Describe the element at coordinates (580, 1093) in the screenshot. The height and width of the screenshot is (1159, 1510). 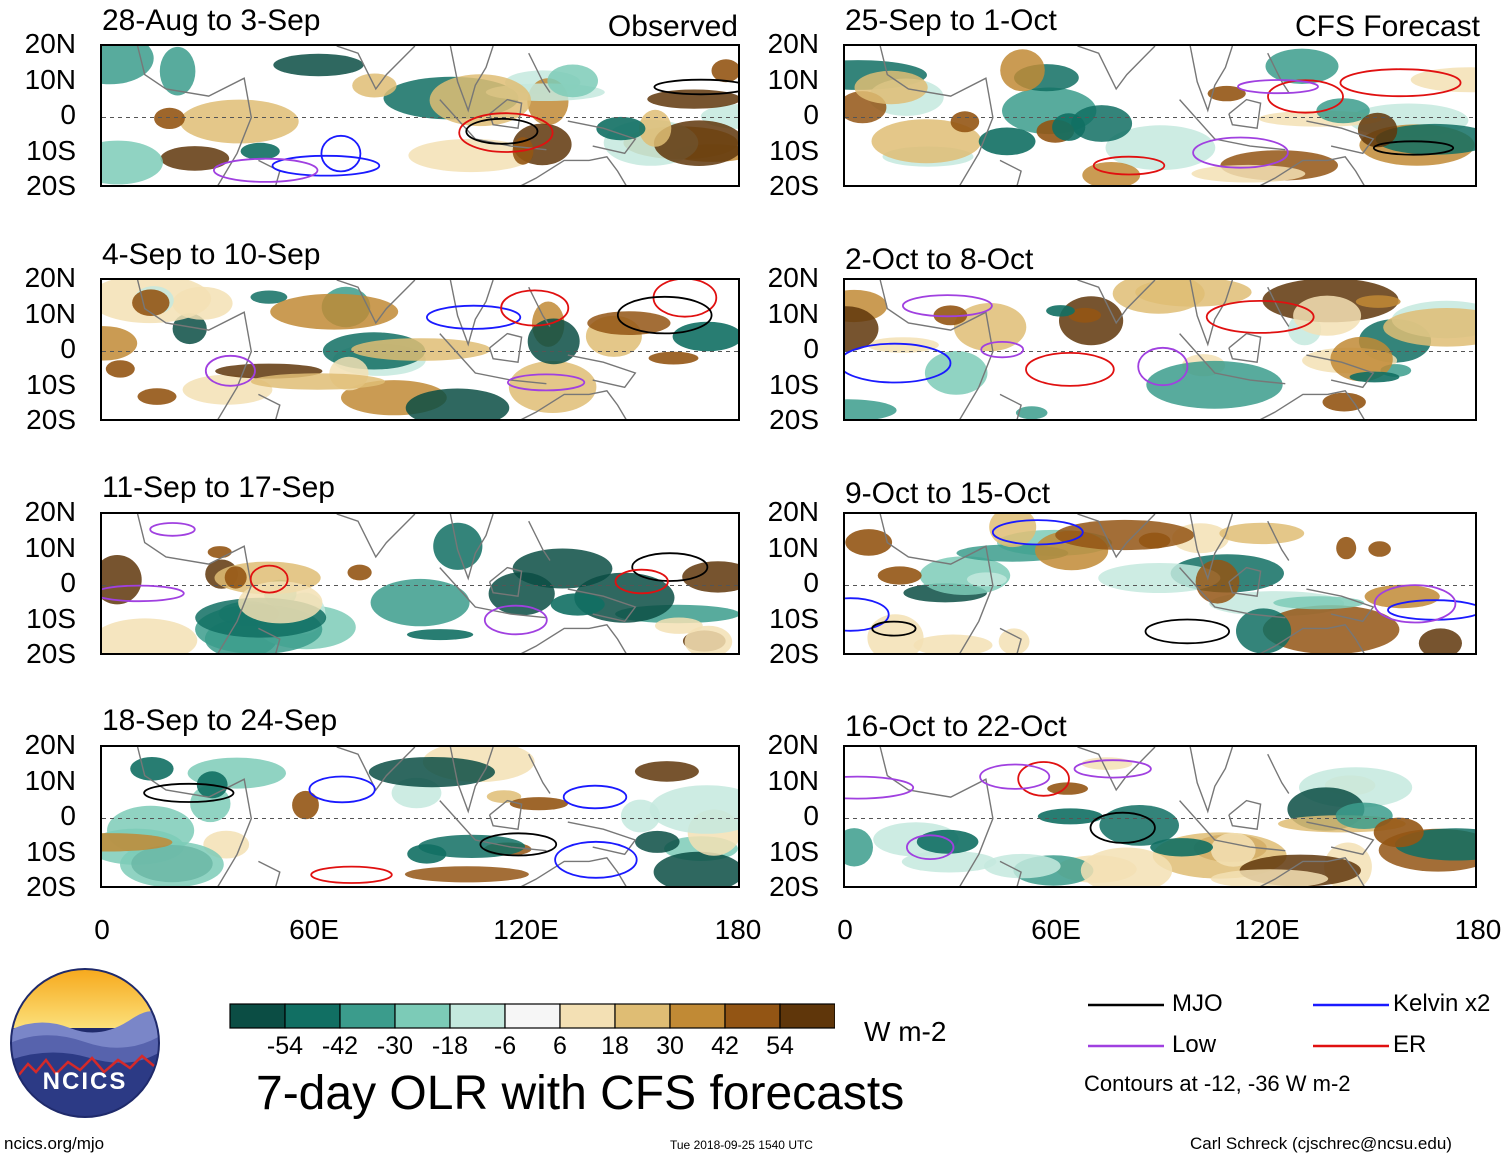
I see `chart-title: 7-day OLR with CFS forecasts` at that location.